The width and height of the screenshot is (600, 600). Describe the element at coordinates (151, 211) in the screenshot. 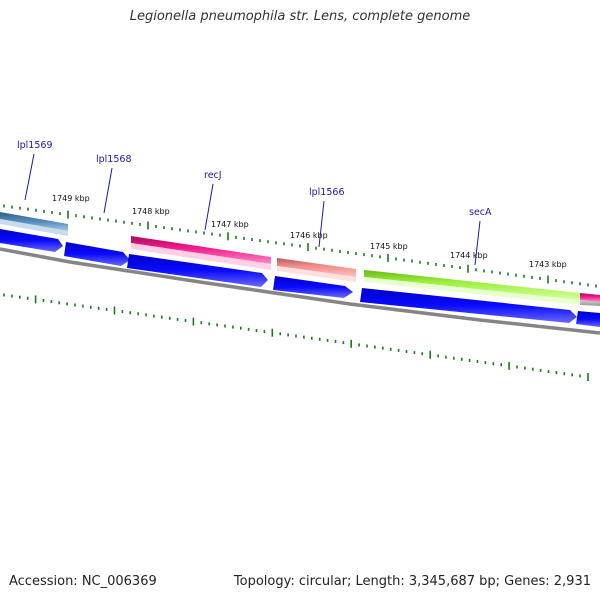

I see `kbp-label-1748: 1748 kbp` at that location.